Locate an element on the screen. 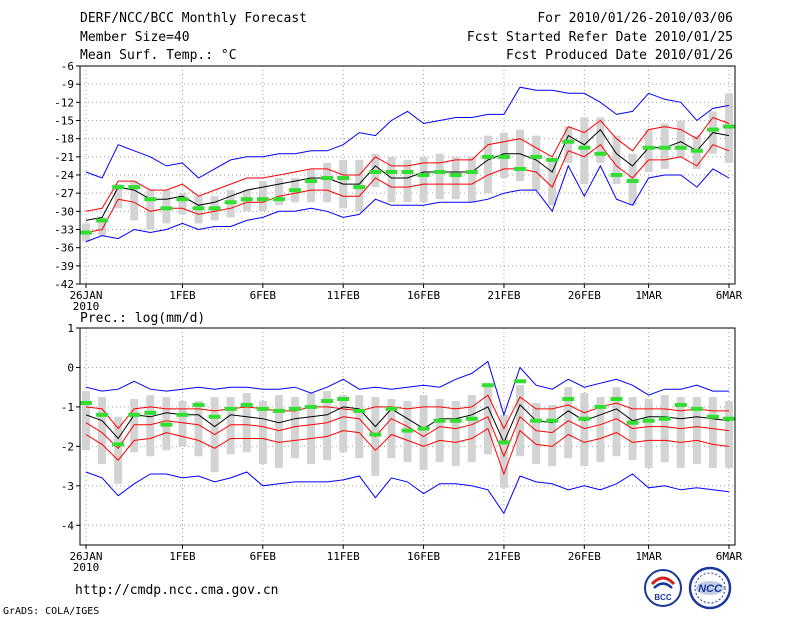  x-tick-label: 1MAR is located at coordinates (648, 556).